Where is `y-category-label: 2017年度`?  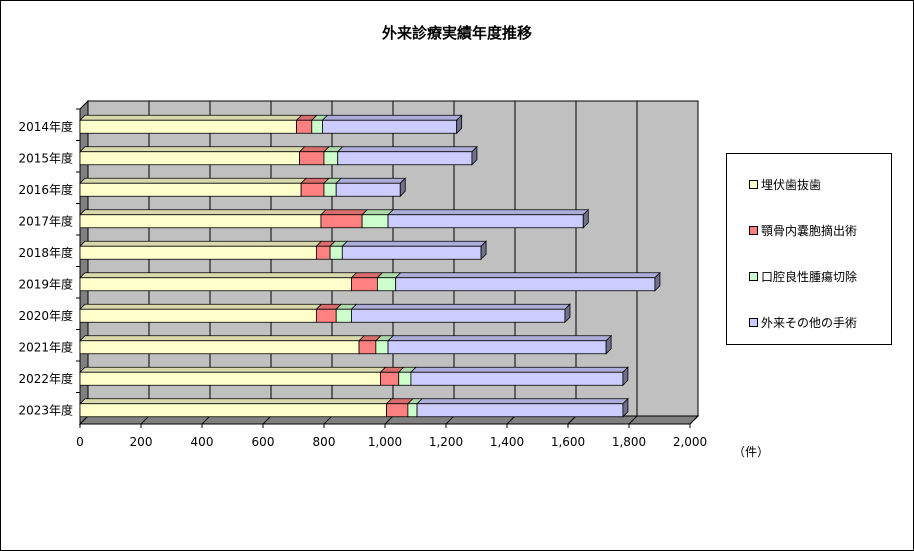 y-category-label: 2017年度 is located at coordinates (45, 220).